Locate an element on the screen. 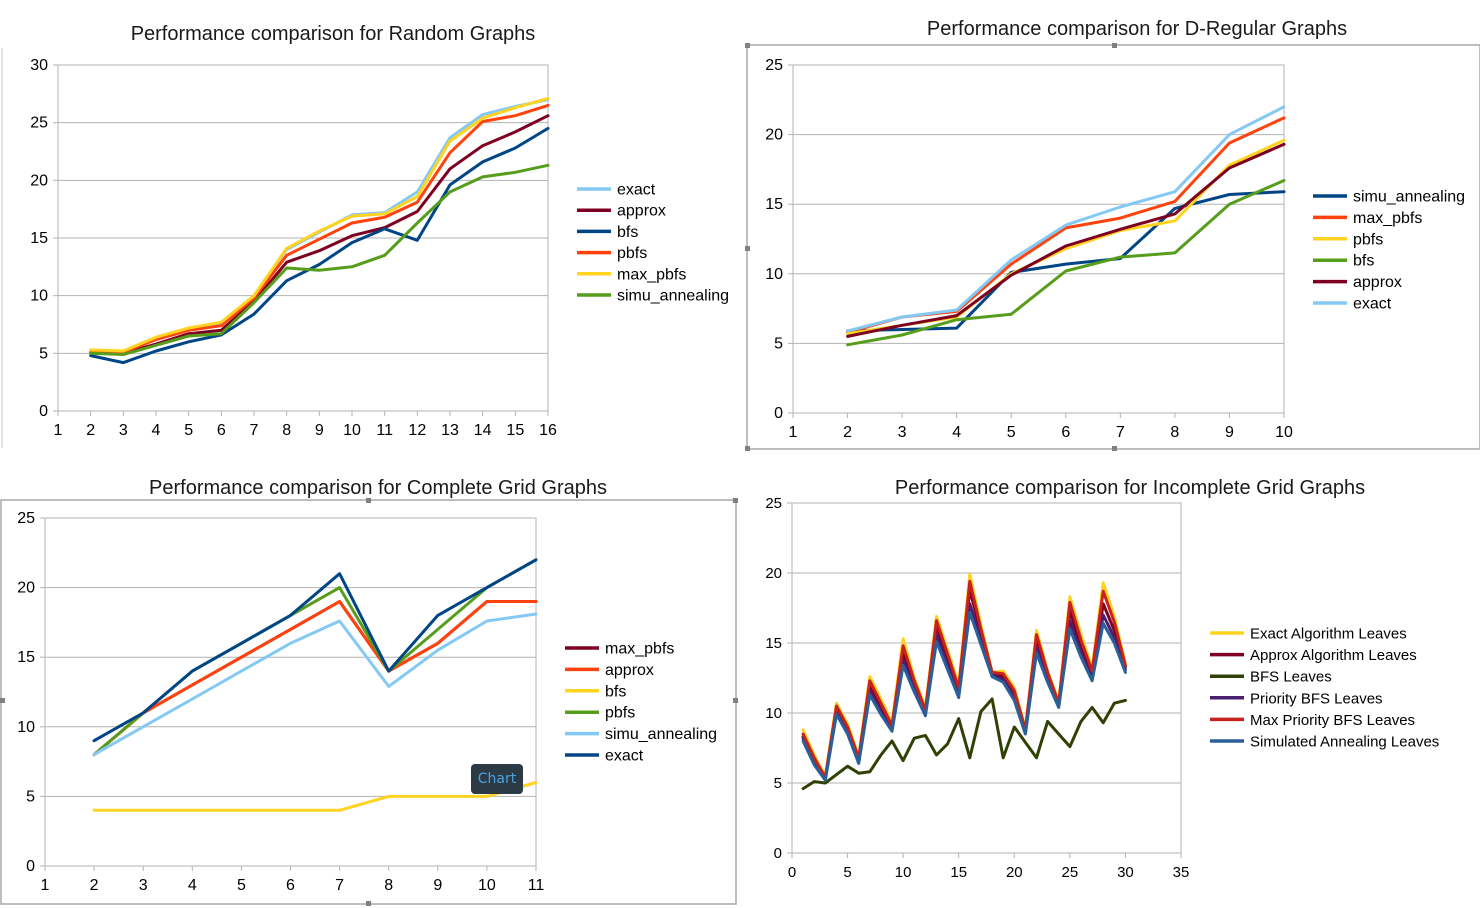  legend-label: Approx Algorithm Leaves is located at coordinates (1333, 655).